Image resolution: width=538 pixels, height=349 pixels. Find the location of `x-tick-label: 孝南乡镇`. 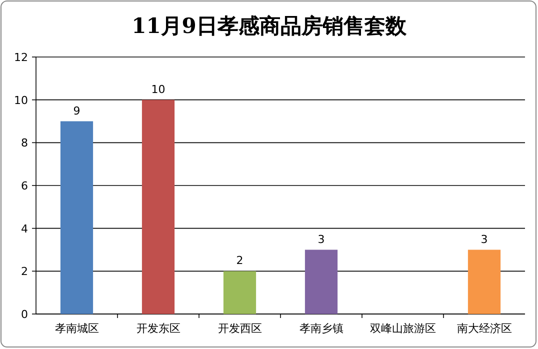

x-tick-label: 孝南乡镇 is located at coordinates (321, 328).